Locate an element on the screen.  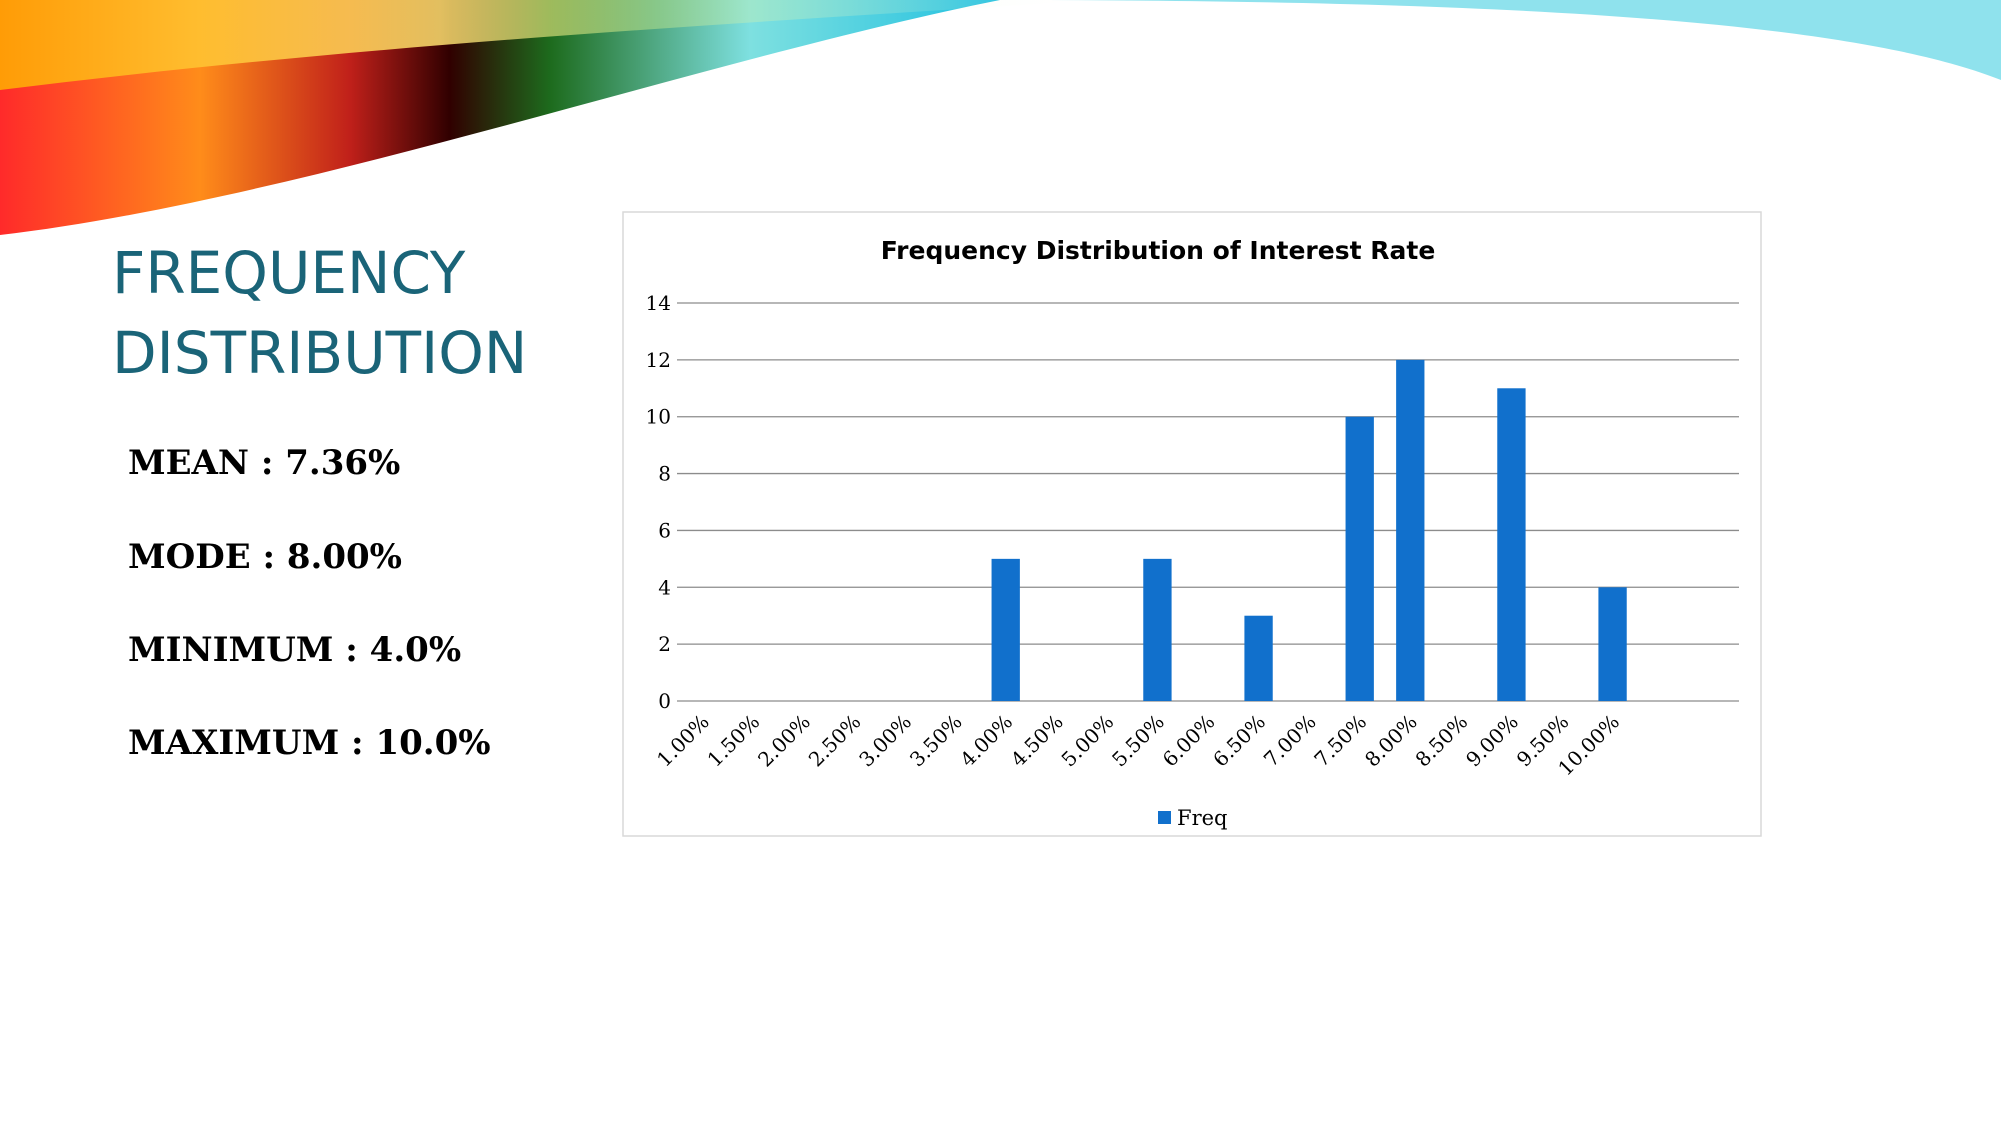
stat: MINIMUM : 4.0% is located at coordinates (294, 650).